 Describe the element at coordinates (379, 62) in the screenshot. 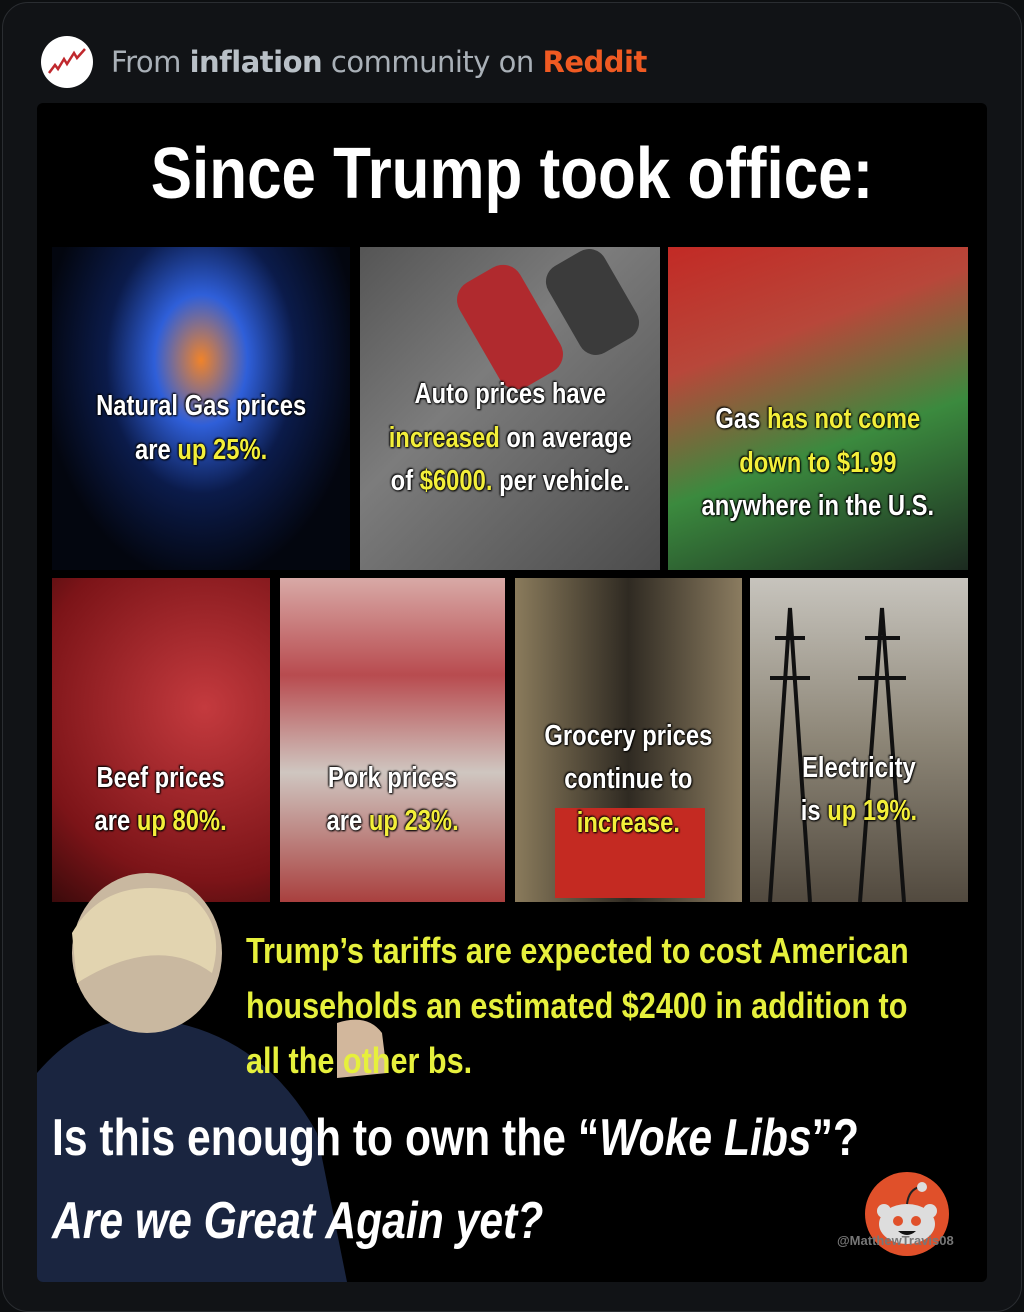

I see `source-line: From inflation community on Reddit` at that location.